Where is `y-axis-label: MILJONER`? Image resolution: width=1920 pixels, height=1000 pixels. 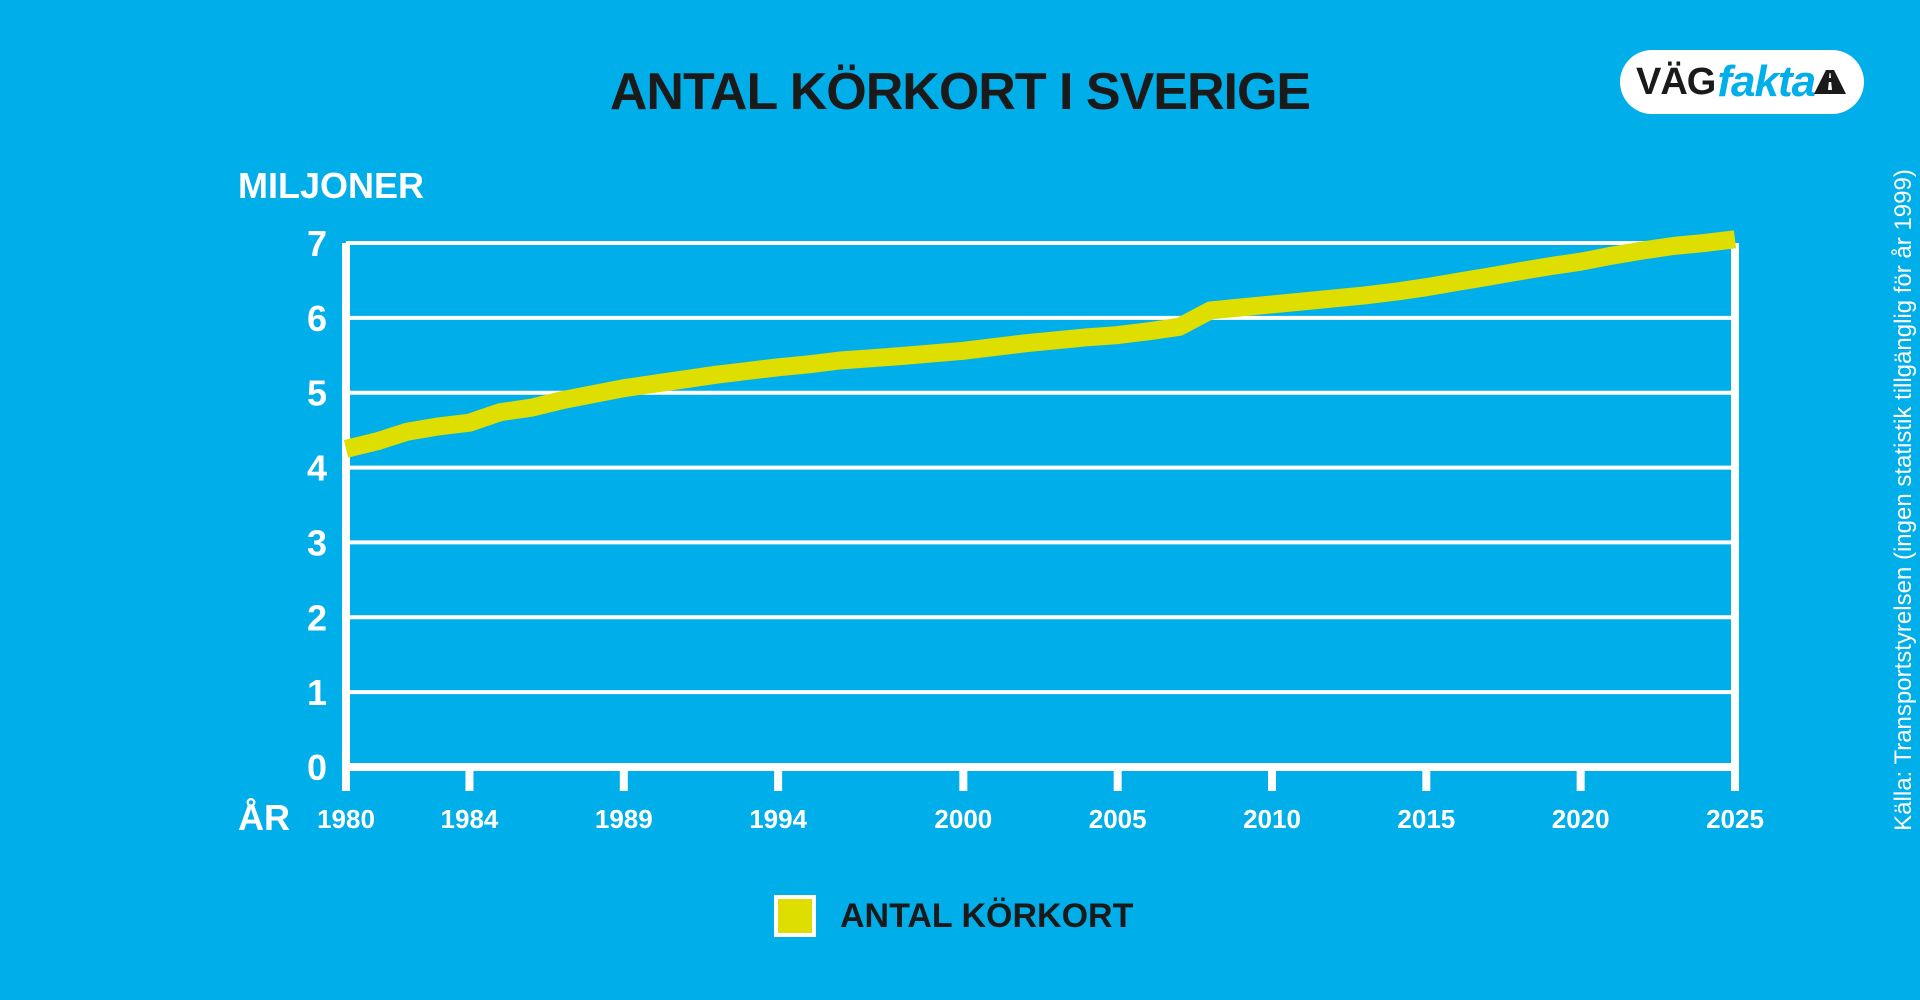 y-axis-label: MILJONER is located at coordinates (331, 185).